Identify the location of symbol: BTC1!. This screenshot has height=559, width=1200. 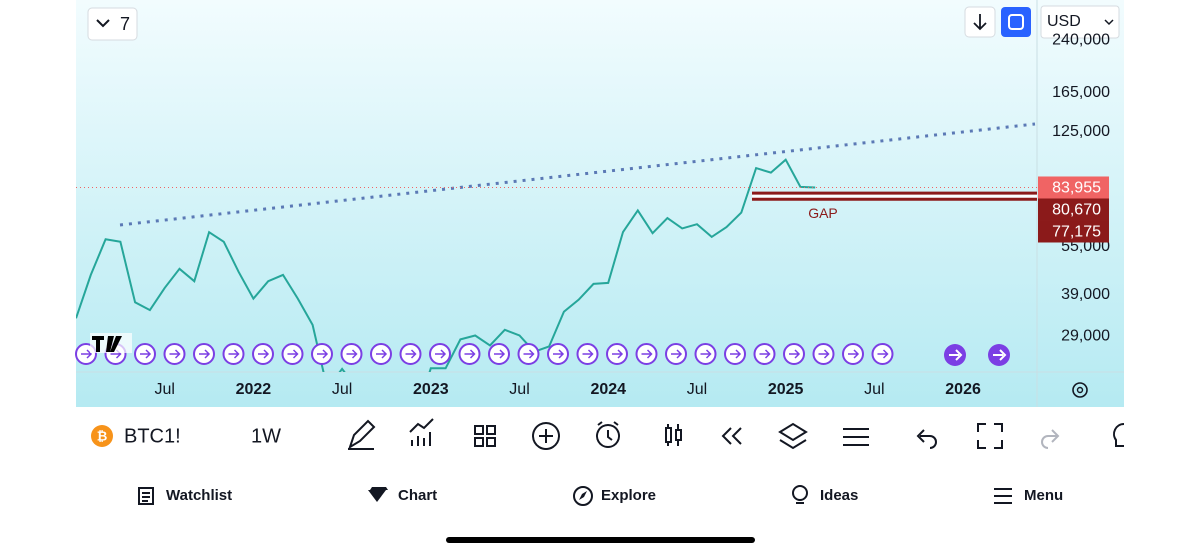
(152, 436).